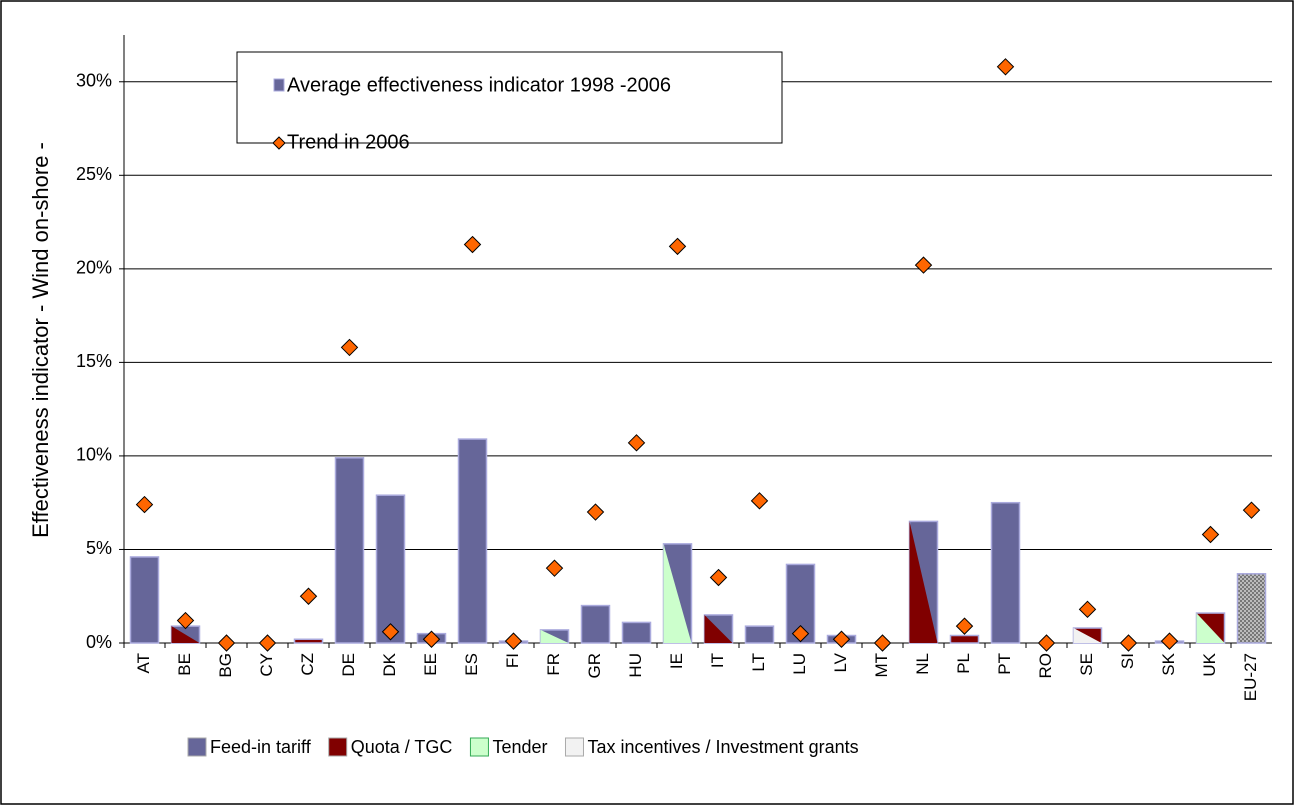 This screenshot has width=1295, height=811. Describe the element at coordinates (1045, 666) in the screenshot. I see `x-tick-label: RO` at that location.